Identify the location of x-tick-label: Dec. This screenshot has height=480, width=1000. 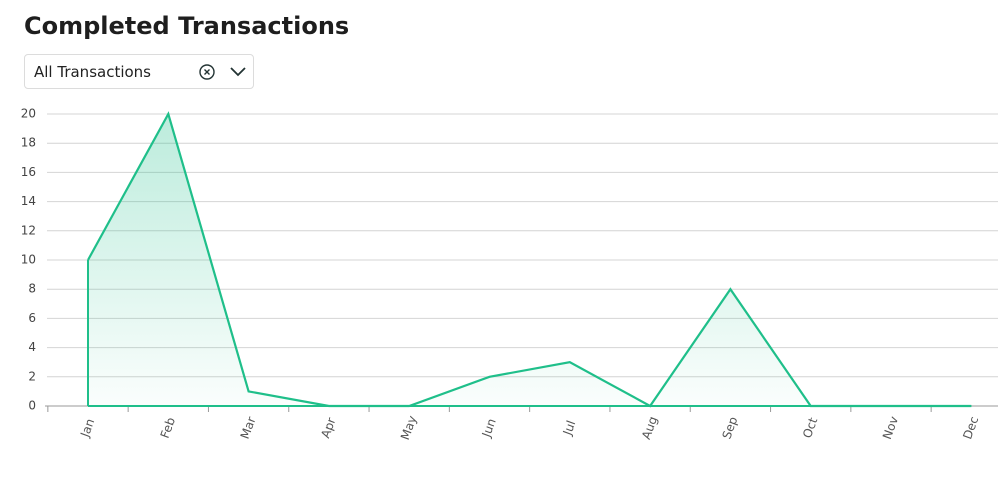
(970, 428).